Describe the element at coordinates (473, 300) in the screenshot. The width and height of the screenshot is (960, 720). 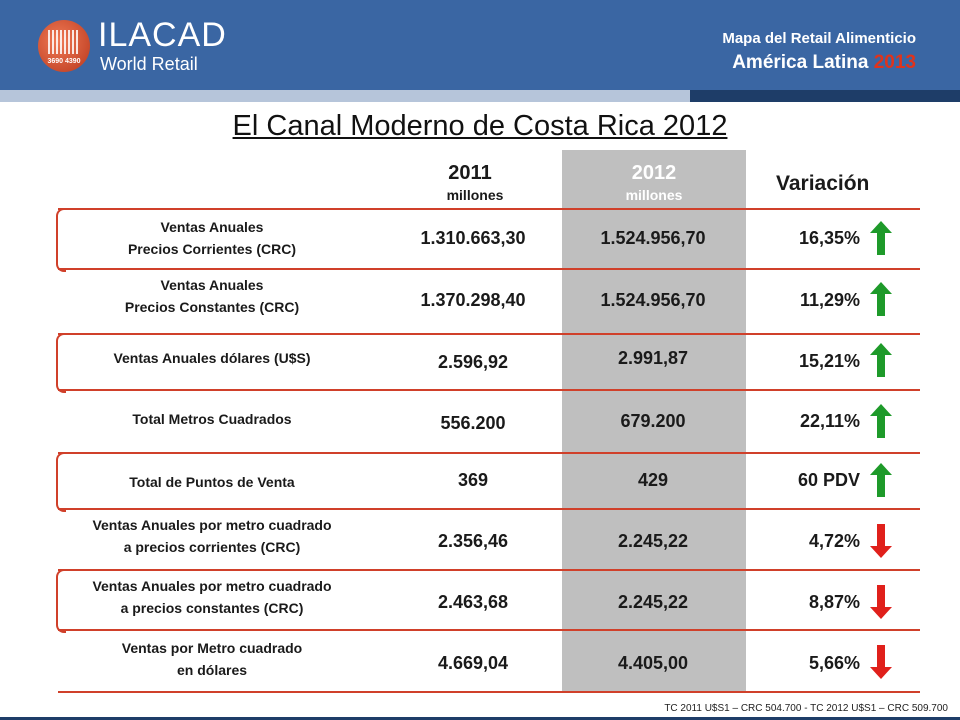
I see `value-2011: 1.370.298,40` at that location.